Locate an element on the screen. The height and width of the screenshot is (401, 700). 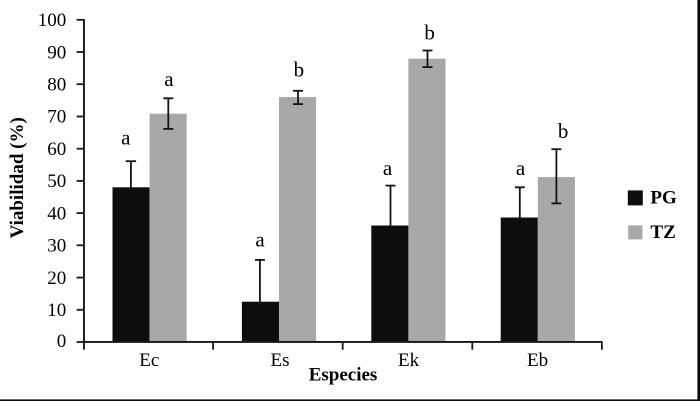
svg-text: 40 is located at coordinates (56, 213).